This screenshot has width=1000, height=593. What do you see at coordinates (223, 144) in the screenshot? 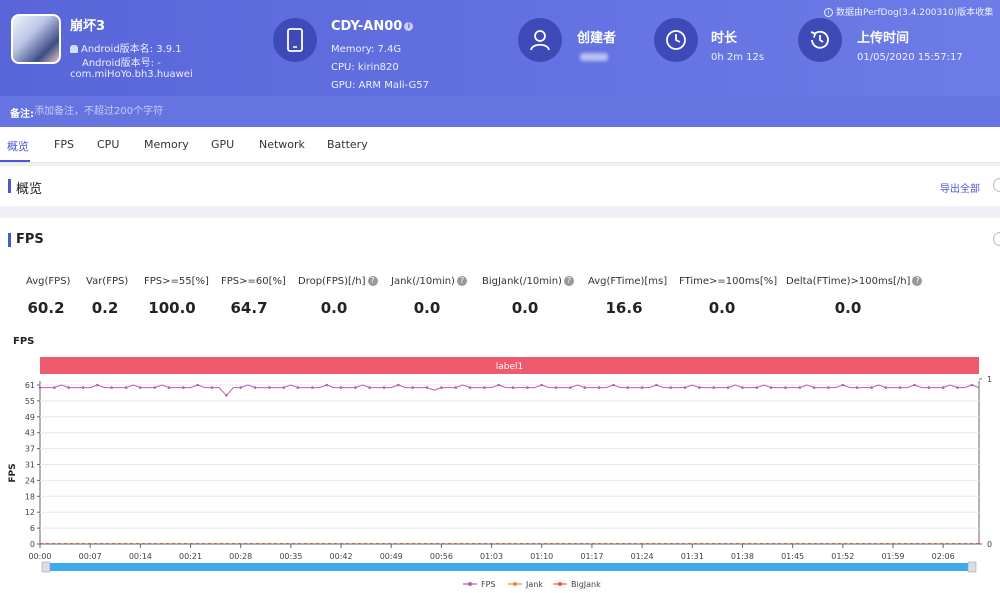
I see `tab-gpu: GPU` at bounding box center [223, 144].